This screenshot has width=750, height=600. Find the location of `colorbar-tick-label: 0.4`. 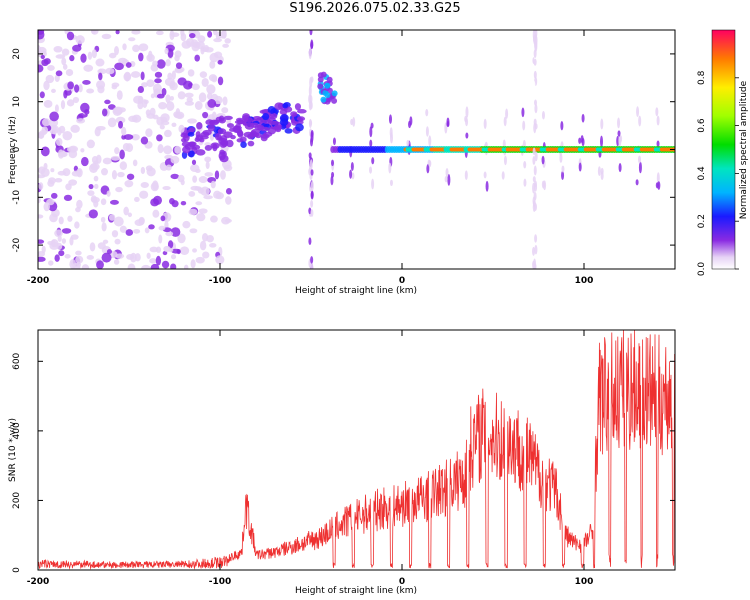

colorbar-tick-label: 0.4 is located at coordinates (702, 173).